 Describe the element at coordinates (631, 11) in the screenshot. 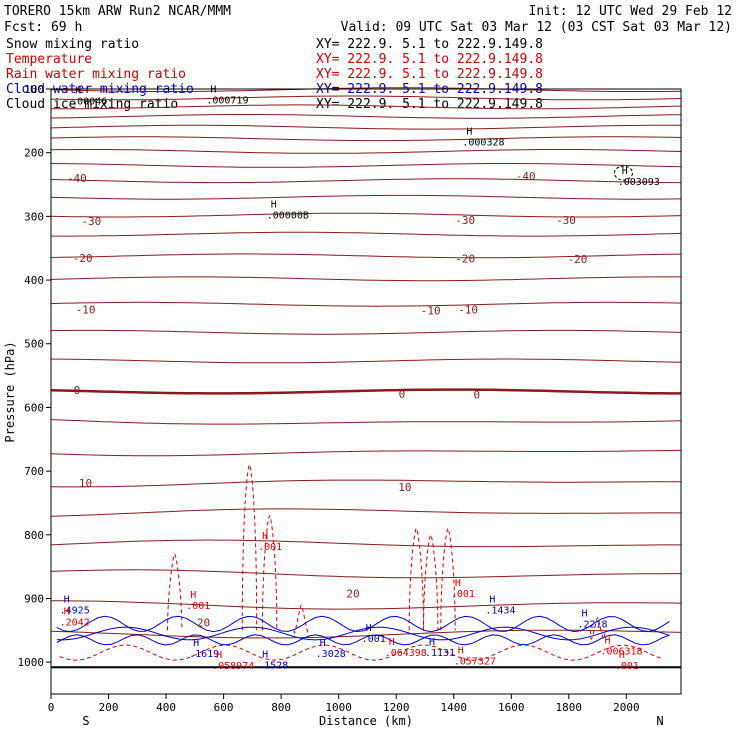

I see `init-time: Init: 12 UTC Wed 29 Feb 12` at that location.